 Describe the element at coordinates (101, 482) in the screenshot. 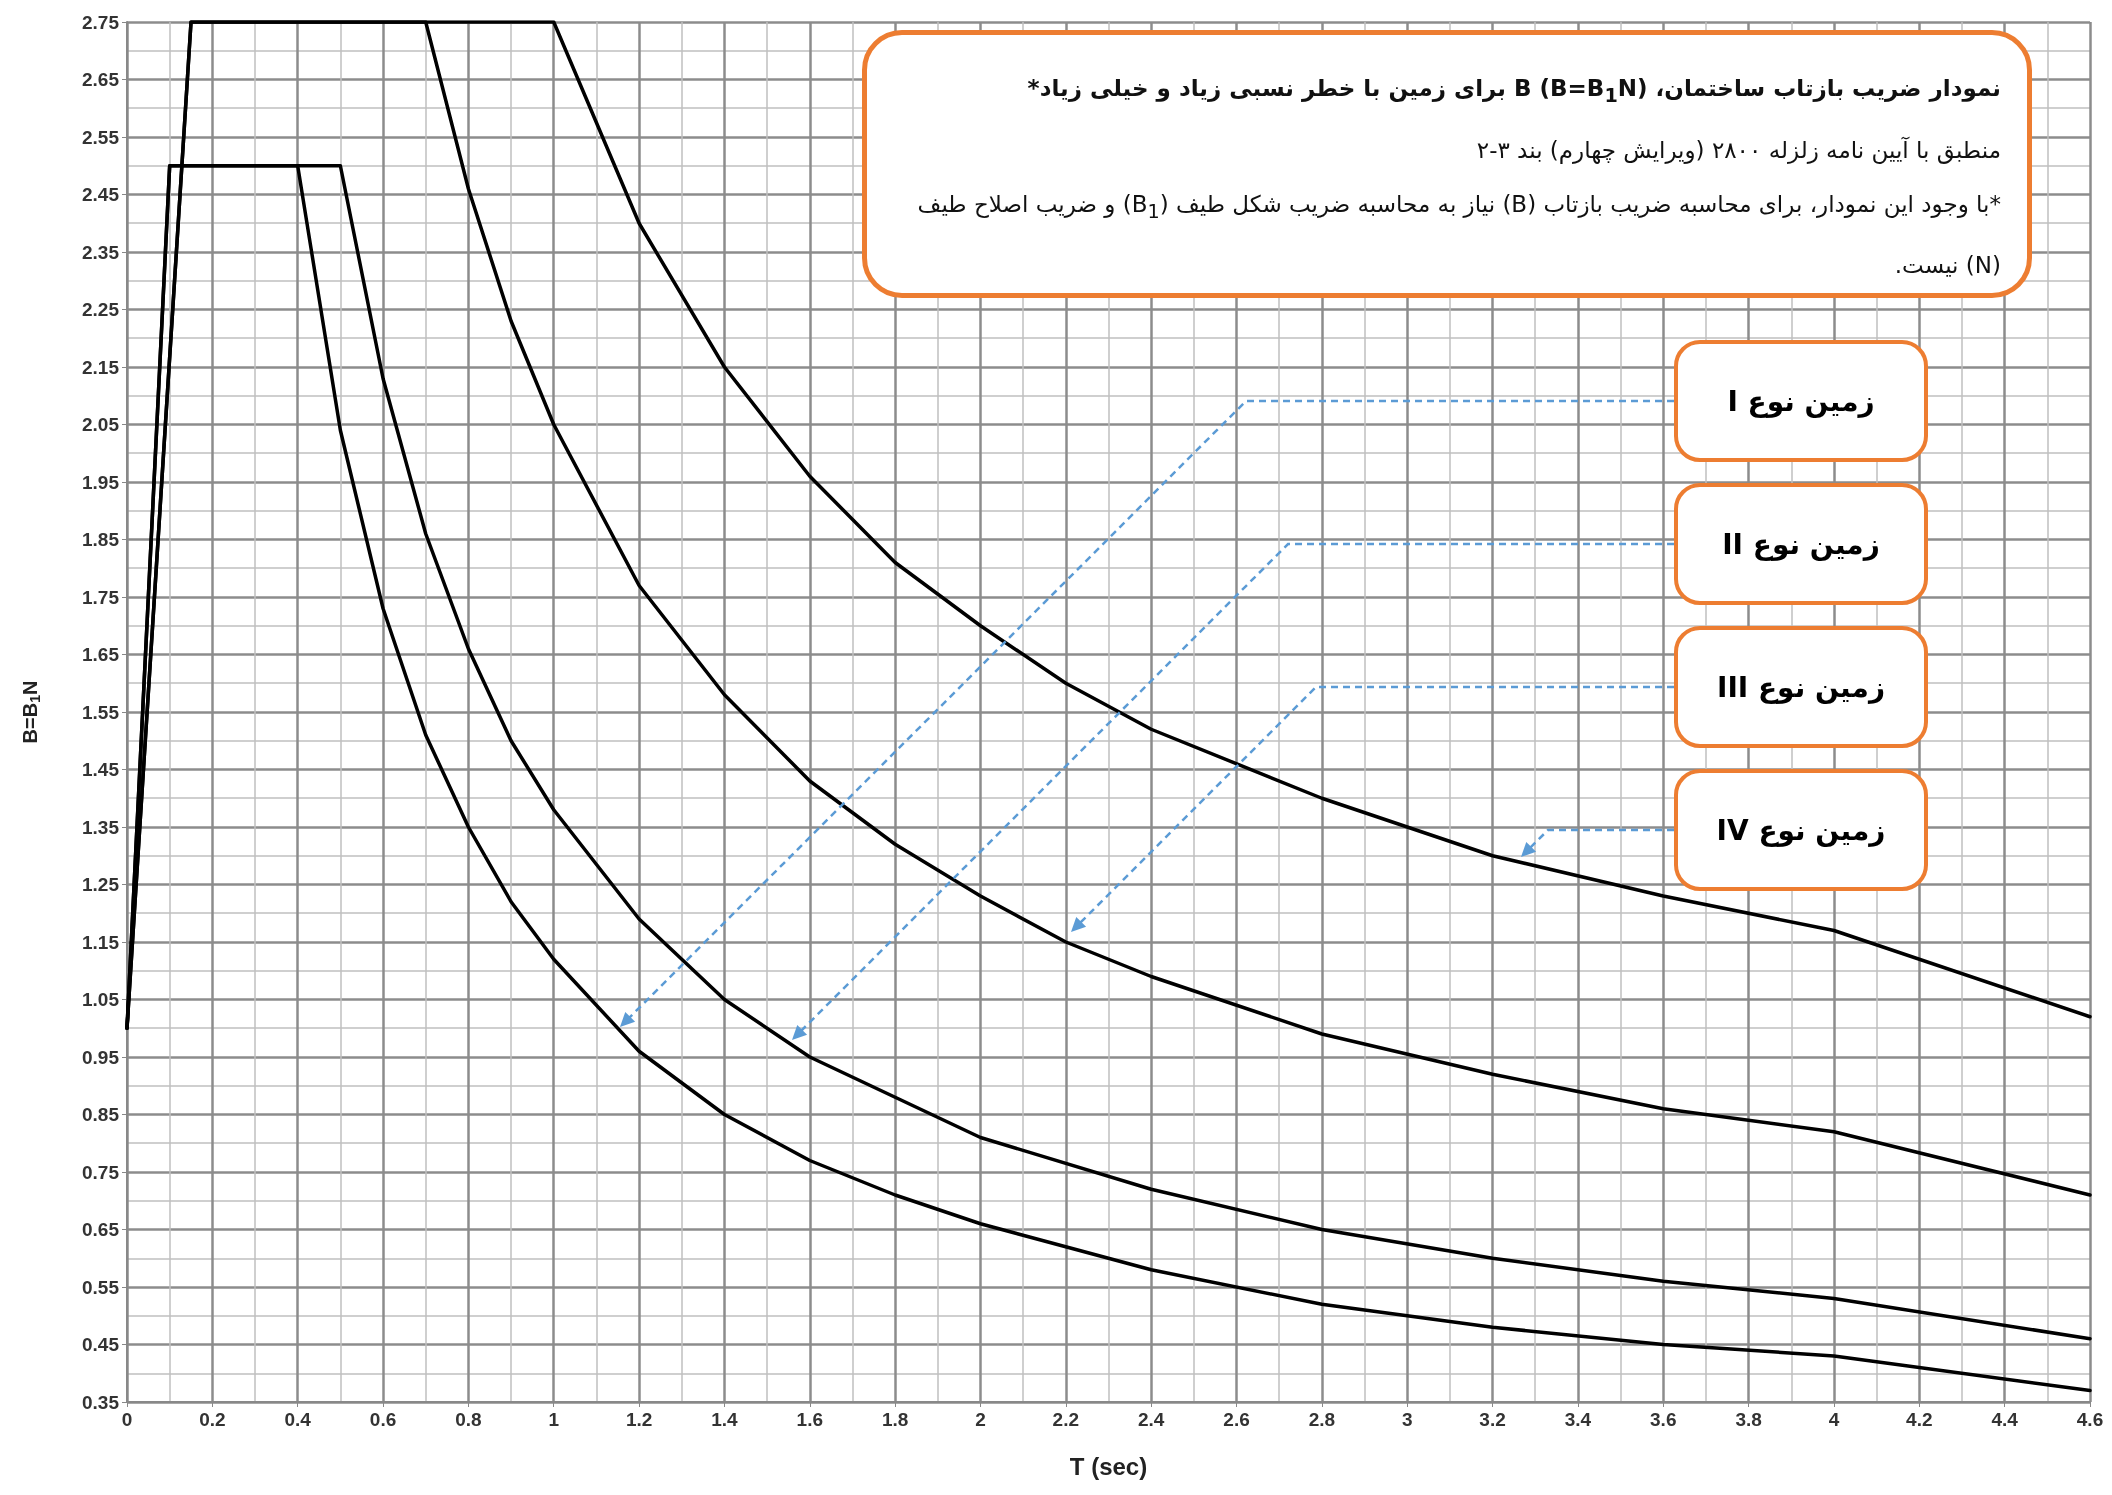

I see `y-tick-label: 1.95` at that location.